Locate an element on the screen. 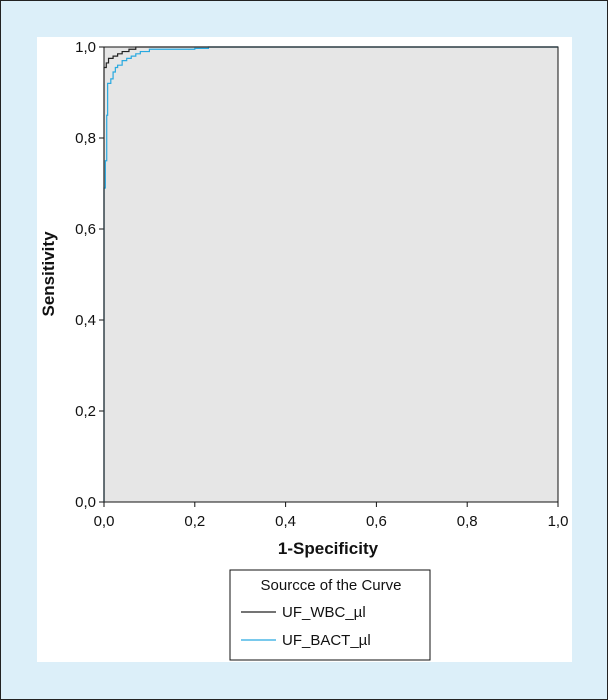 Image resolution: width=608 pixels, height=700 pixels. x-tick-label: 0,8 is located at coordinates (467, 521).